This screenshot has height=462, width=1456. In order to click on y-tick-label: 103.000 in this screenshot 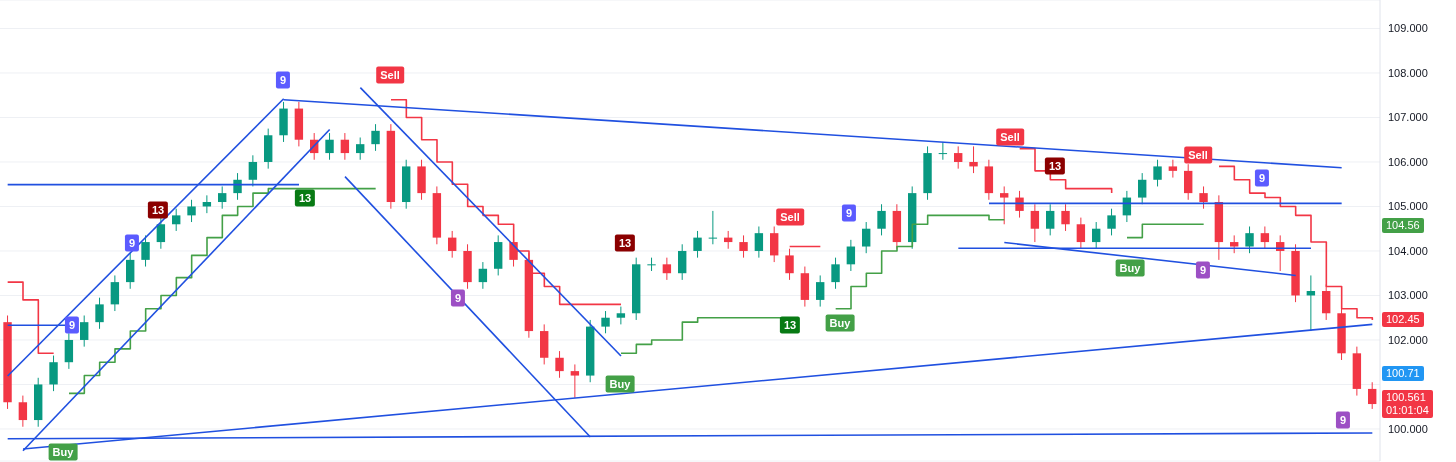, I will do `click(1408, 295)`.